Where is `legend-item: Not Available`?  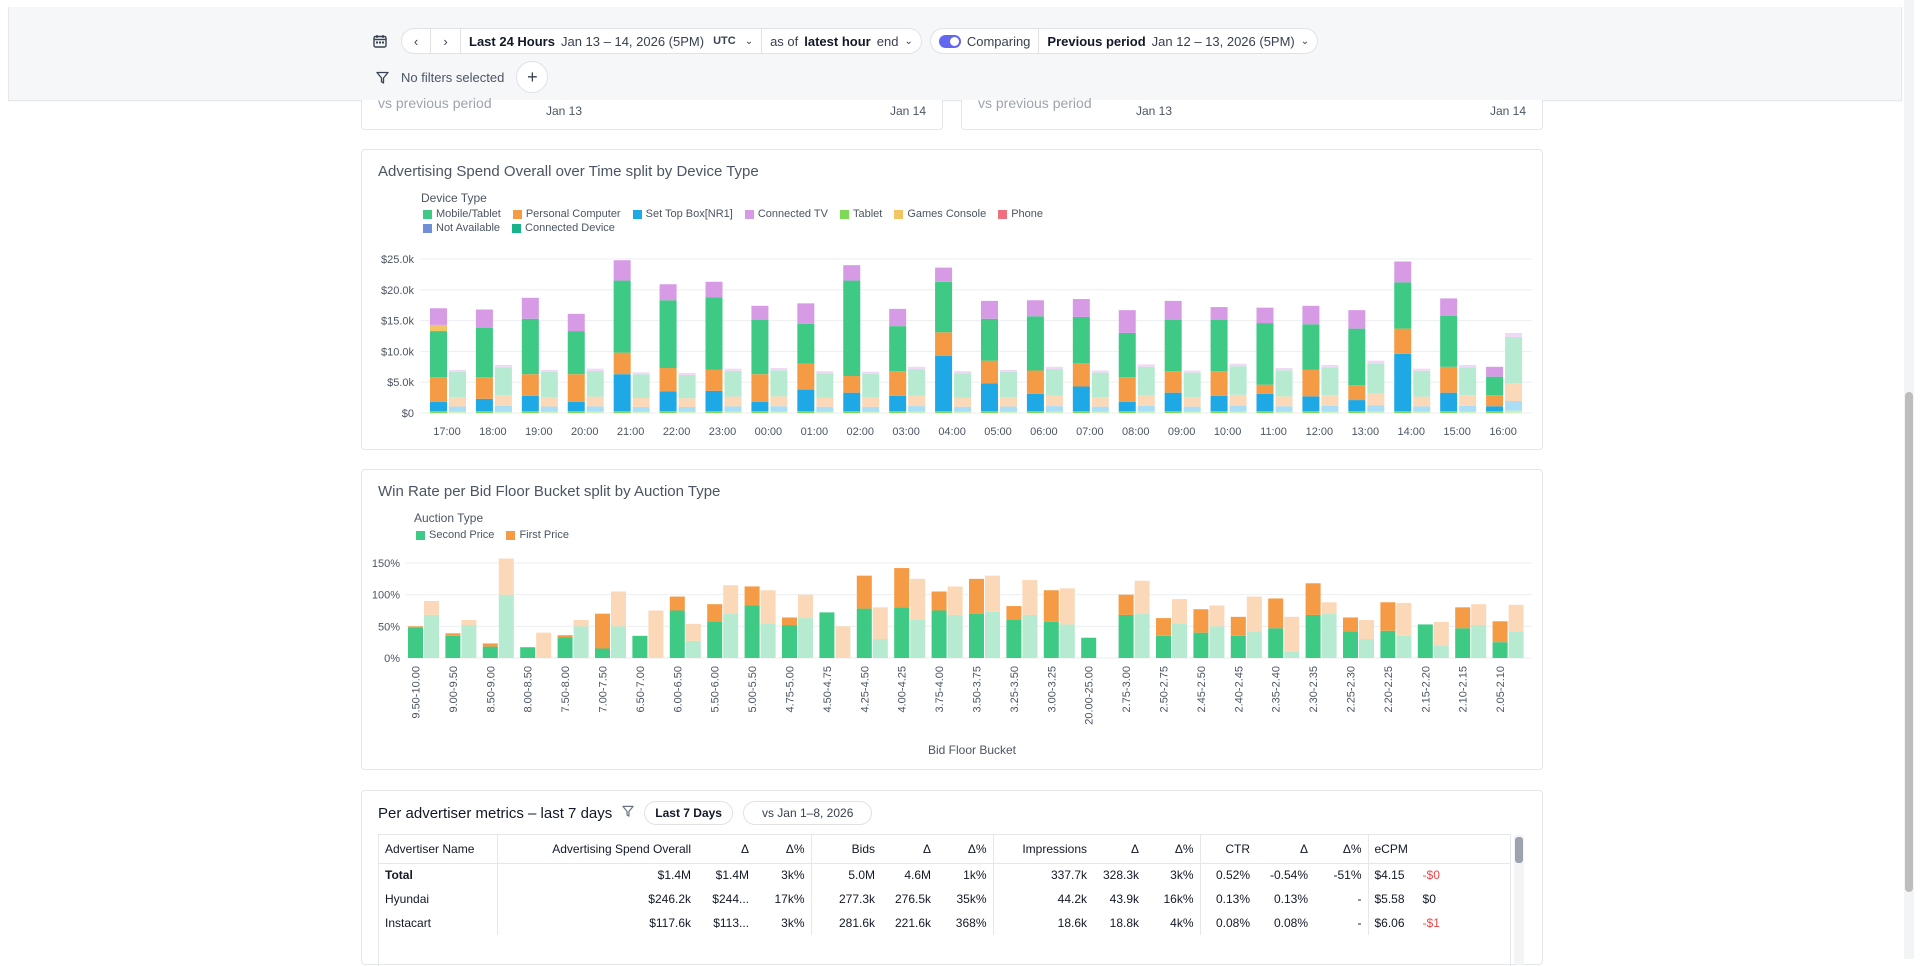
legend-item: Not Available is located at coordinates (461, 228).